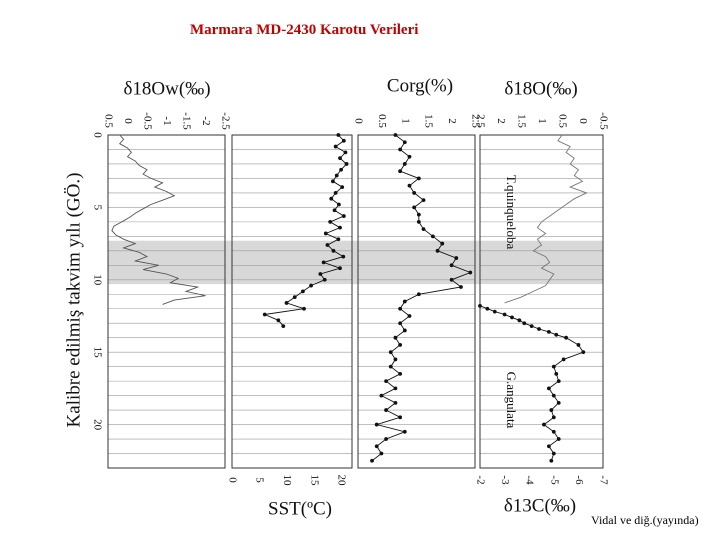 This screenshot has height=540, width=720. I want to click on shaded-band, so click(355, 262).